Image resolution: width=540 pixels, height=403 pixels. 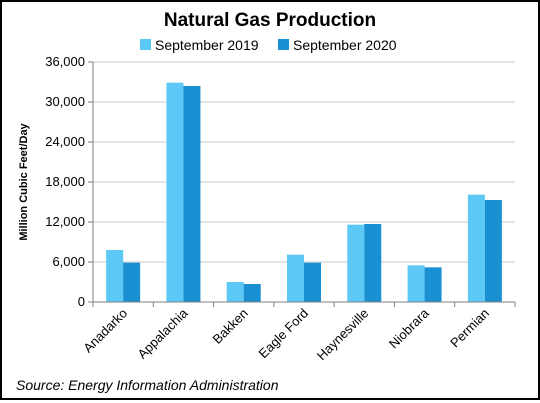 I want to click on y-tick-label: 12,000, so click(x=65, y=221).